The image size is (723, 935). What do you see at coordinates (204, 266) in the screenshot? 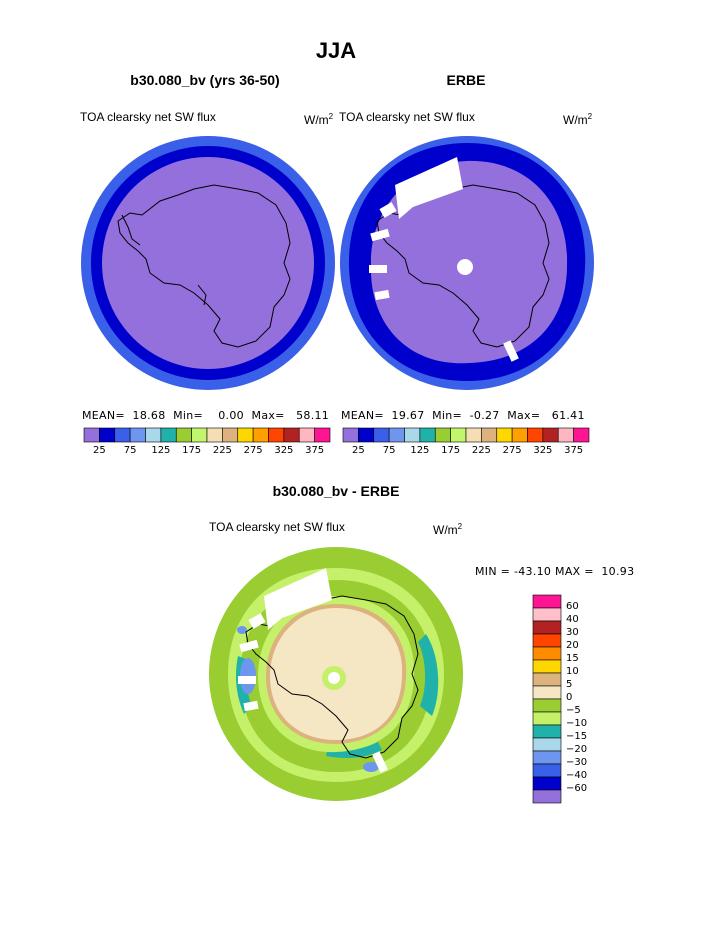
I see `antarctica-coastline` at bounding box center [204, 266].